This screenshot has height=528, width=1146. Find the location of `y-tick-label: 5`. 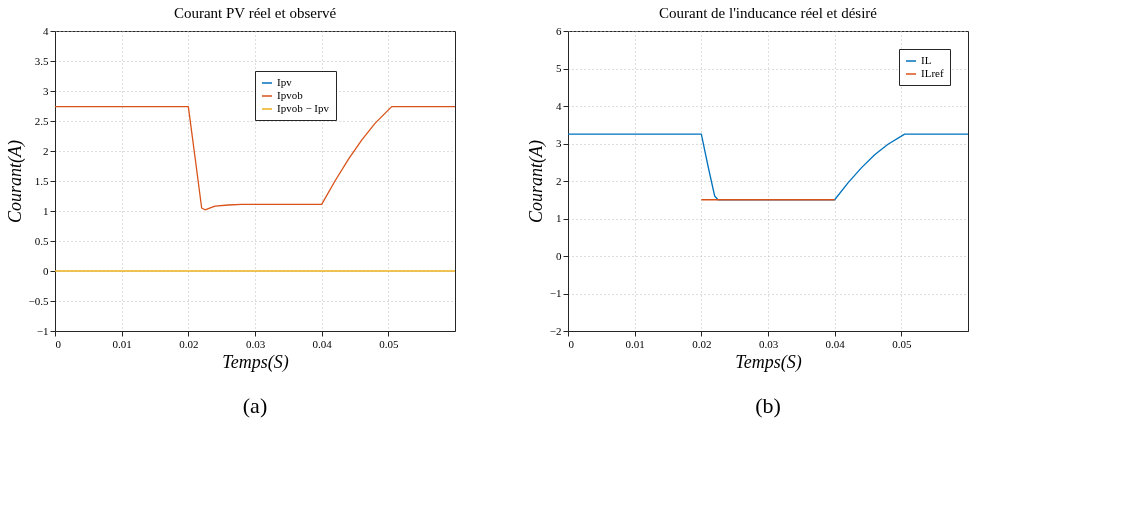

y-tick-label: 5 is located at coordinates (559, 68).